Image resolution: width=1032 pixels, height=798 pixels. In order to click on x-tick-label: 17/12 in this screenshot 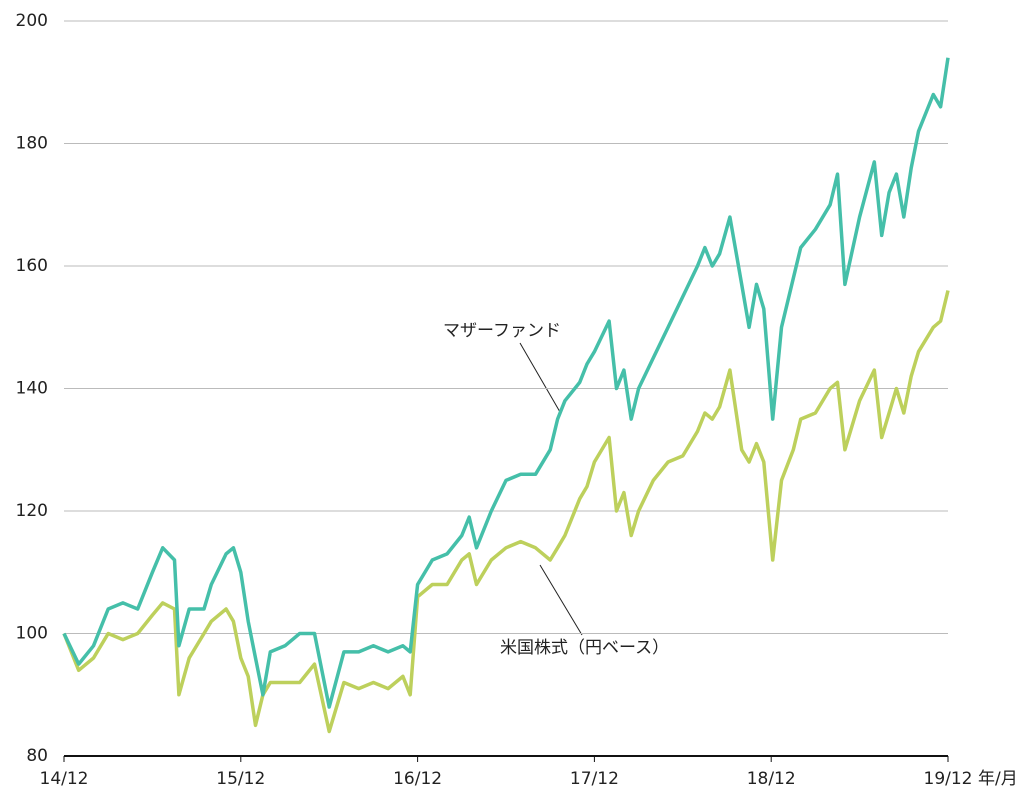, I will do `click(594, 779)`.